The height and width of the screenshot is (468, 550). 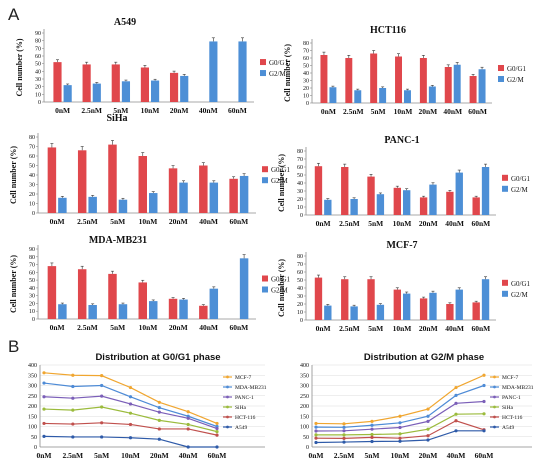 What do you see at coordinates (34, 438) in the screenshot?
I see `y-tick-label-distribution-at-g0-g1-phase: 50` at bounding box center [34, 438].